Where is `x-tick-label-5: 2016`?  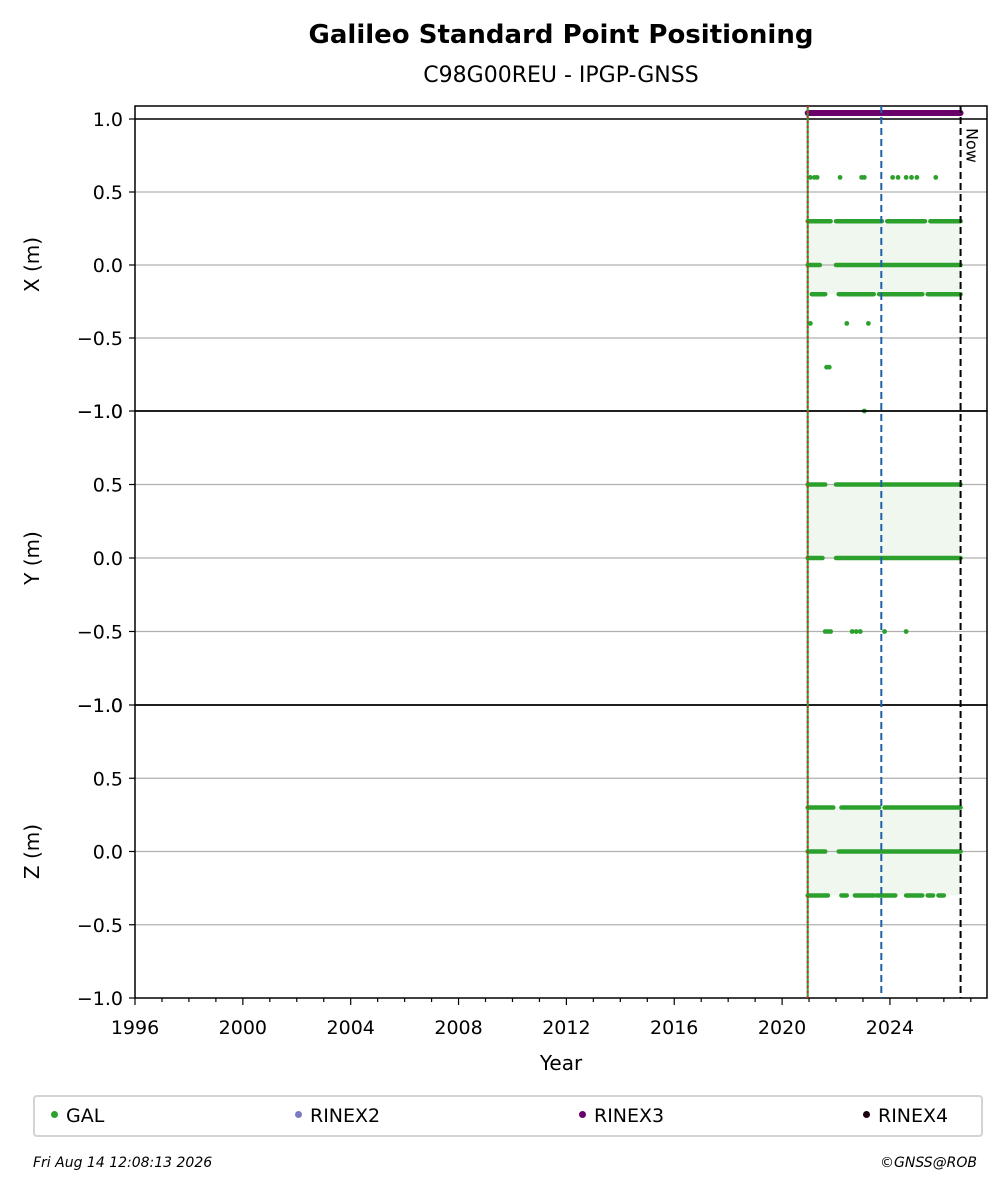 x-tick-label-5: 2016 is located at coordinates (674, 1028).